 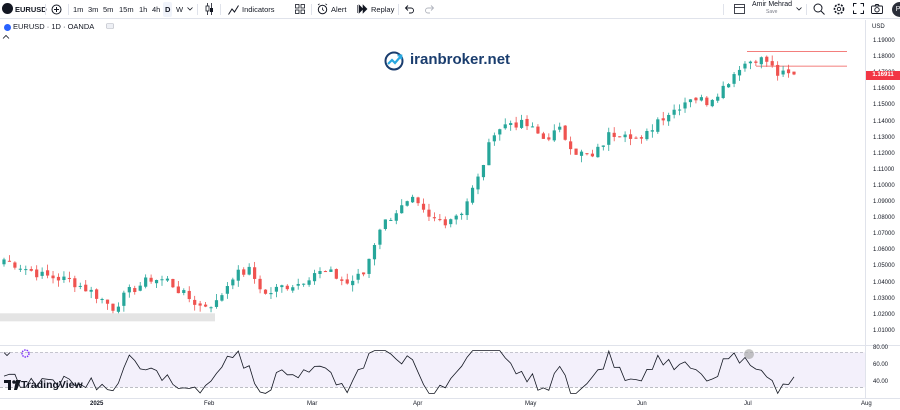 What do you see at coordinates (126, 9) in the screenshot?
I see `timeframe-15m: 15m` at bounding box center [126, 9].